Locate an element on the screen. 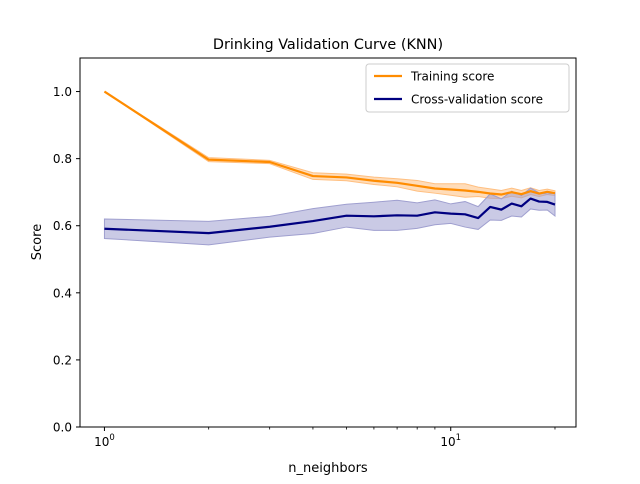 The image size is (640, 484). y-tick-label: 0.0 is located at coordinates (62, 428).